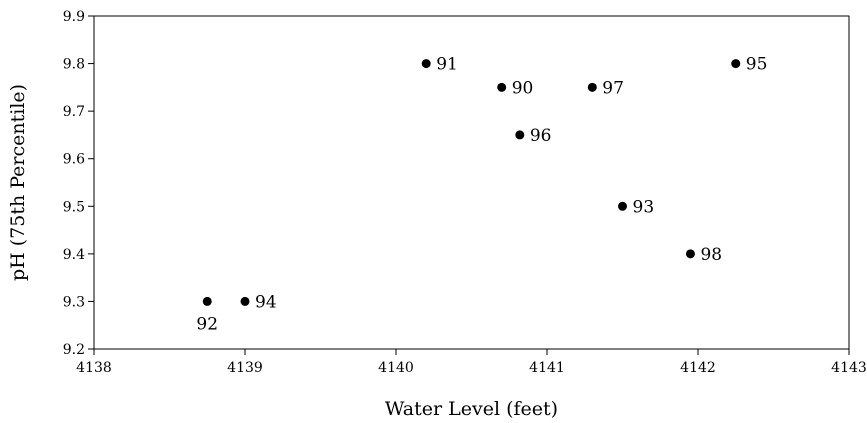  Describe the element at coordinates (471, 362) in the screenshot. I see `x-axis: 4138 4139 4140 4141 4142 4143` at that location.